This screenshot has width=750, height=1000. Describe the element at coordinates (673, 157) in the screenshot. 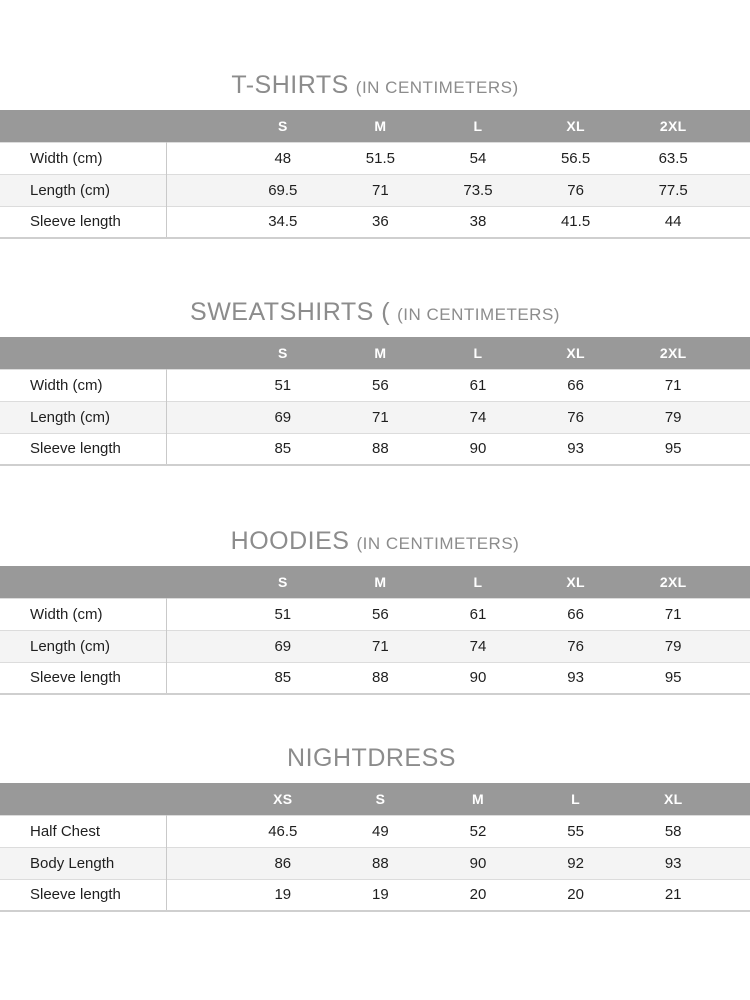

I see `size-value-cell: 63.5` at that location.